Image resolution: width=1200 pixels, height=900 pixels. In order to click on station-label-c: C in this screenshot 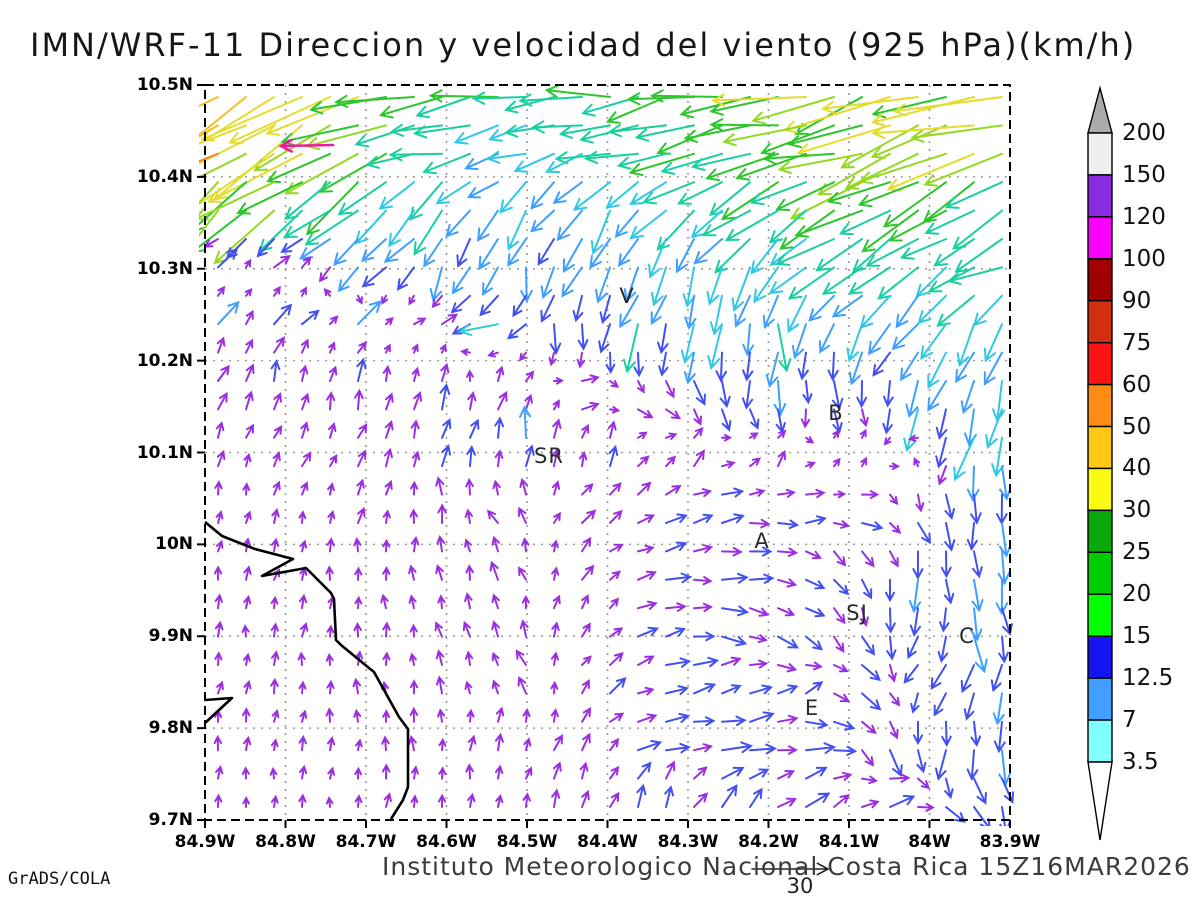, I will do `click(967, 636)`.